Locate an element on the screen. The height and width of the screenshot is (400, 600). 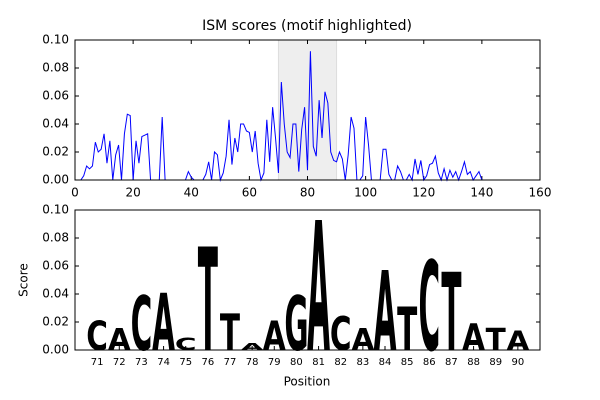
x-tick-label: 85 is located at coordinates (407, 362).